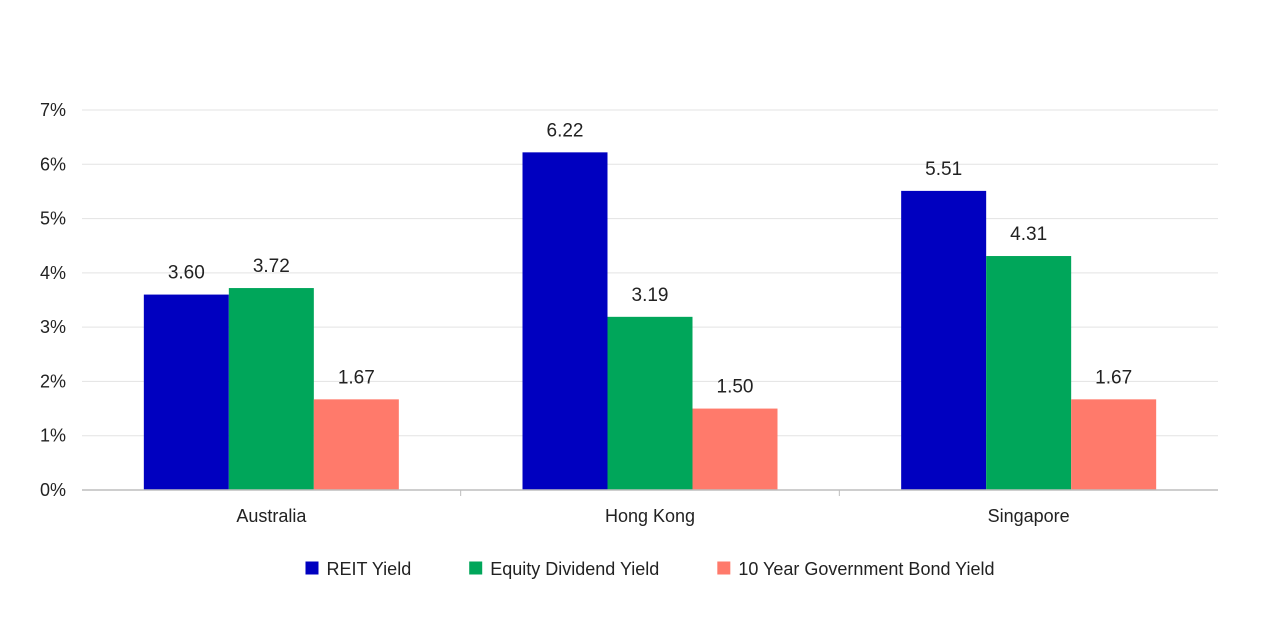 The width and height of the screenshot is (1280, 627). I want to click on y-tick-label: 2%, so click(53, 381).